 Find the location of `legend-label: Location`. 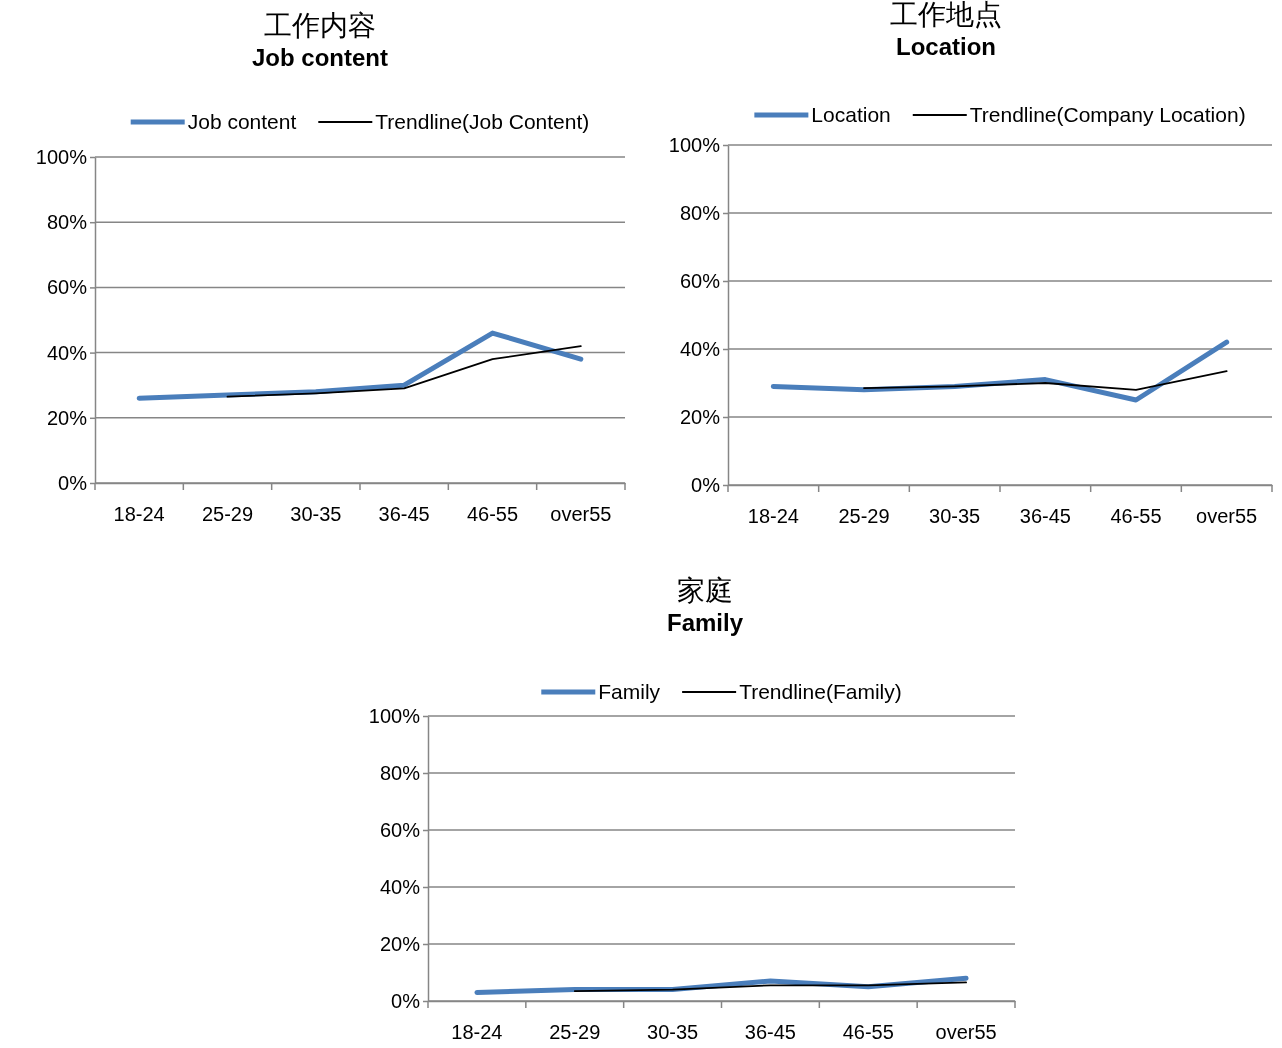

legend-label: Location is located at coordinates (851, 114).